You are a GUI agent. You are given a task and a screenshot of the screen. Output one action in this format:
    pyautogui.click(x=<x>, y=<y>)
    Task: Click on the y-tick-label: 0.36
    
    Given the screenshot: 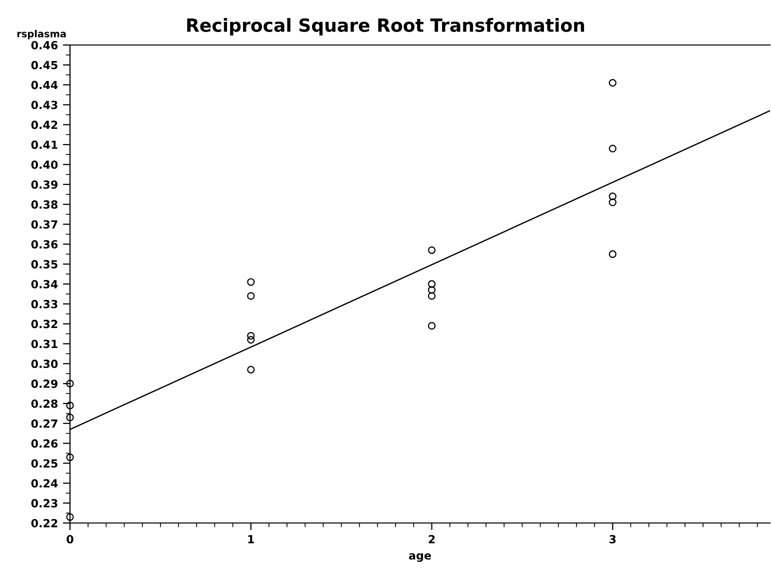 What is the action you would take?
    pyautogui.click(x=44, y=244)
    